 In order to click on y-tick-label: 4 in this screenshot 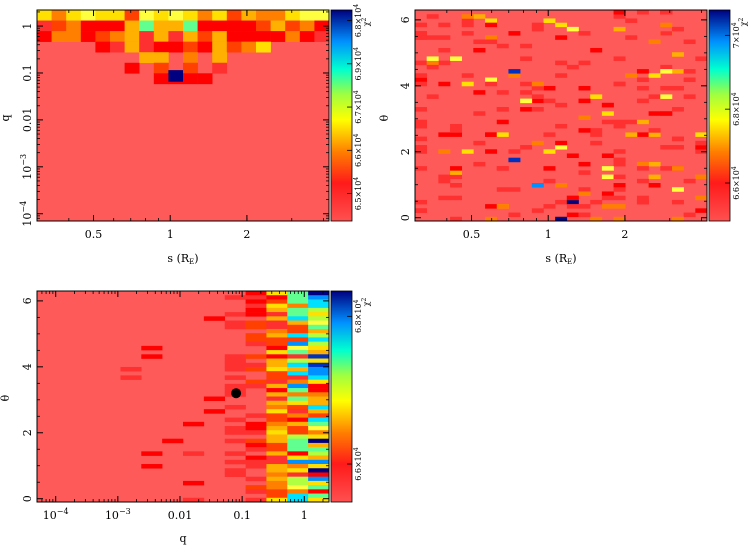, I will do `click(27, 366)`.